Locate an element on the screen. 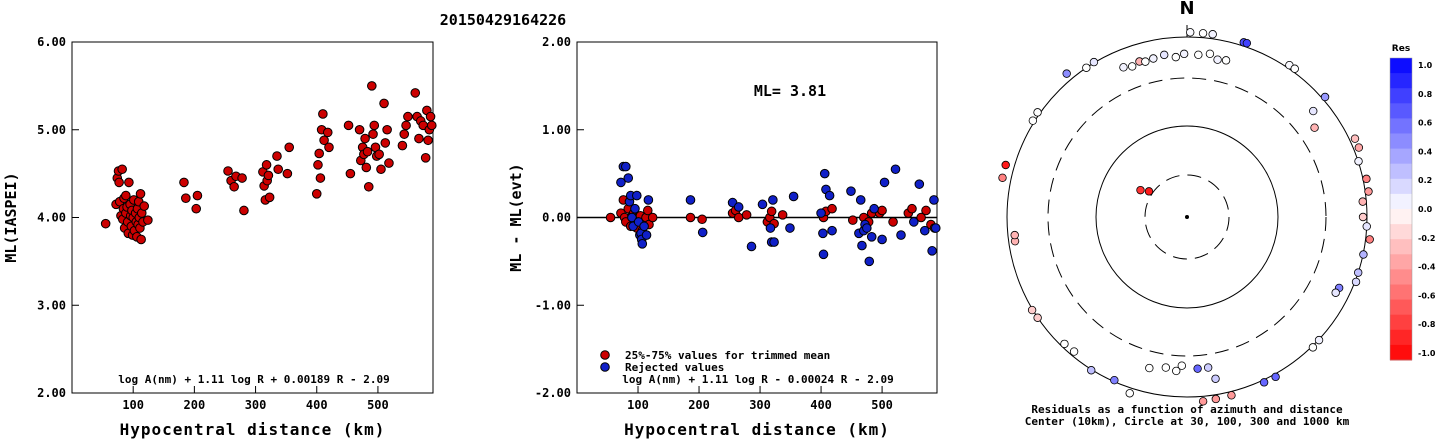 This screenshot has width=1437, height=441. colorbar-frame is located at coordinates (1401, 209).